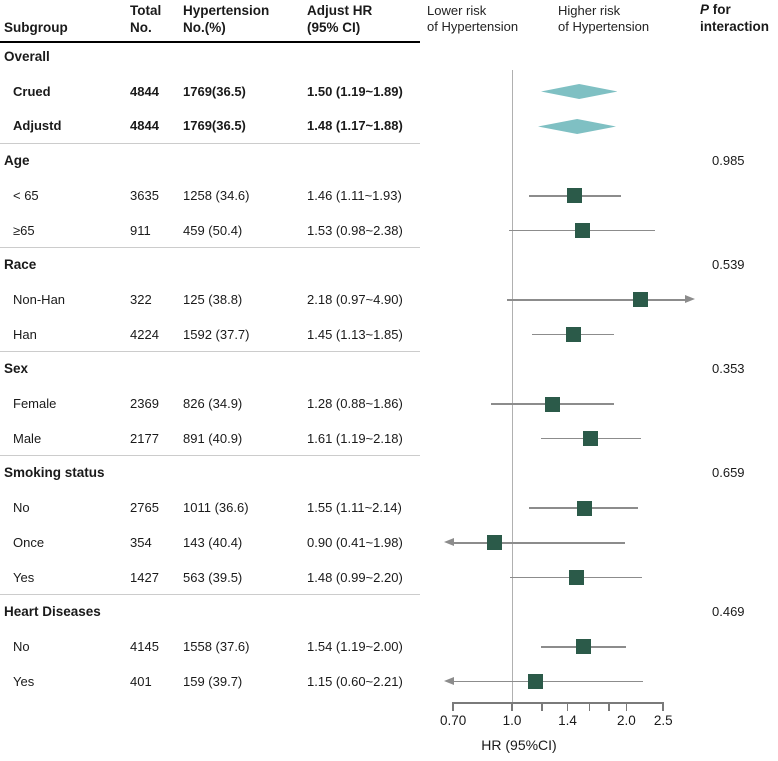  What do you see at coordinates (355, 91) in the screenshot?
I see `cell-hr: 1.50 (1.19~1.89)` at bounding box center [355, 91].